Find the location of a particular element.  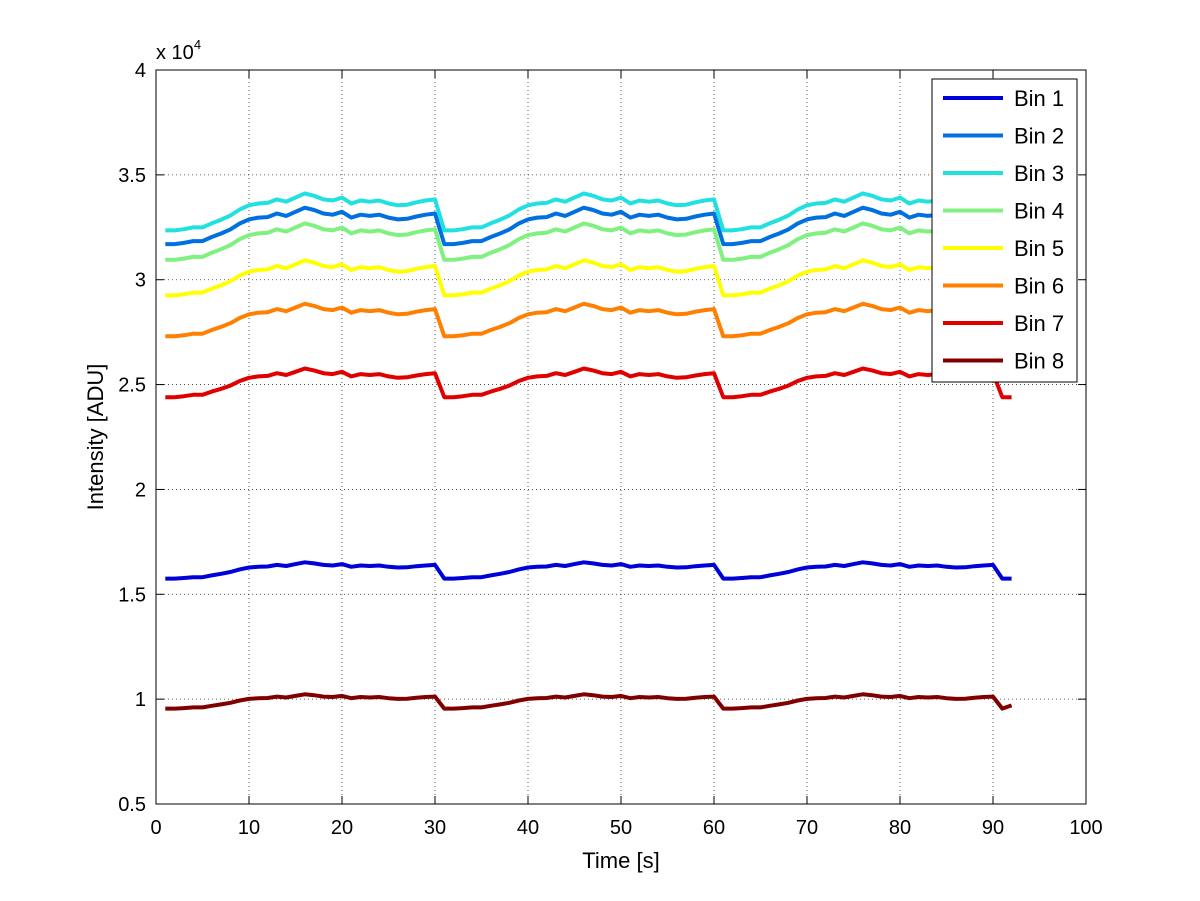

legend: Bin 1 Bin 2 Bin 3 Bin 4 Bin 5 Bin 6 Bin 7 Bin 8 is located at coordinates (1004, 230).